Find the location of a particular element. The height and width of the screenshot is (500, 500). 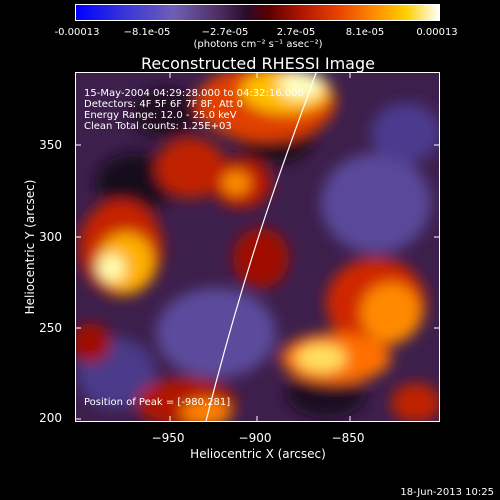

generation-date: 18-Jun-2013 10:25 is located at coordinates (447, 492).